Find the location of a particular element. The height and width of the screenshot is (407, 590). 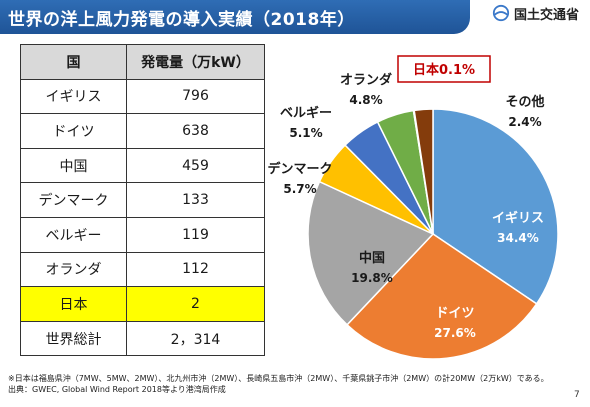

table-cell-country: ベルギー is located at coordinates (73, 234).